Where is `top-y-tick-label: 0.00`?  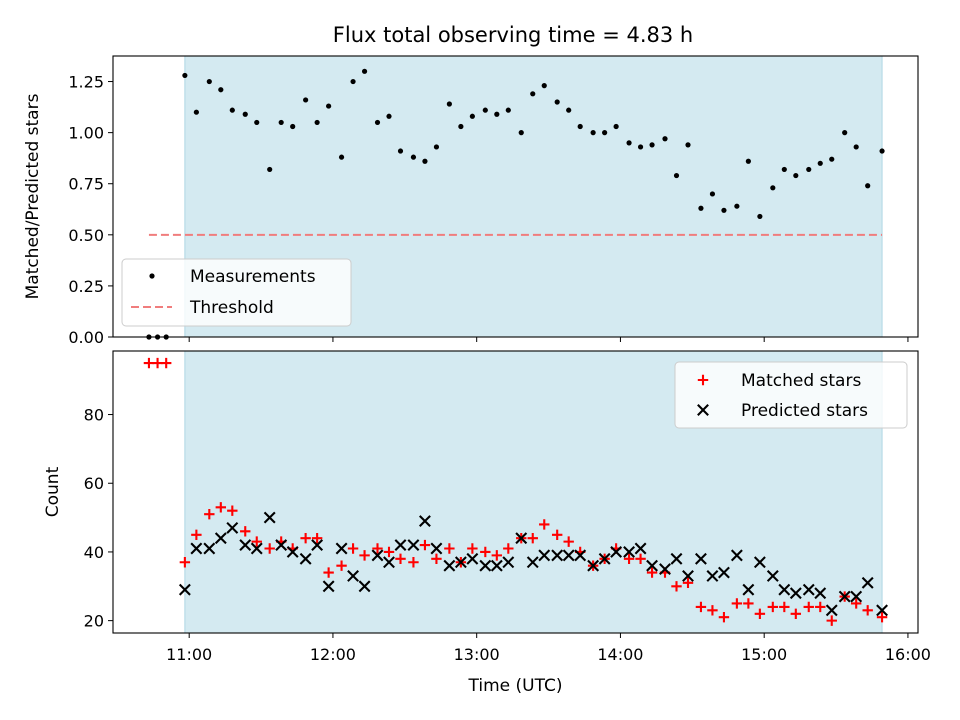
top-y-tick-label: 0.00 is located at coordinates (86, 337).